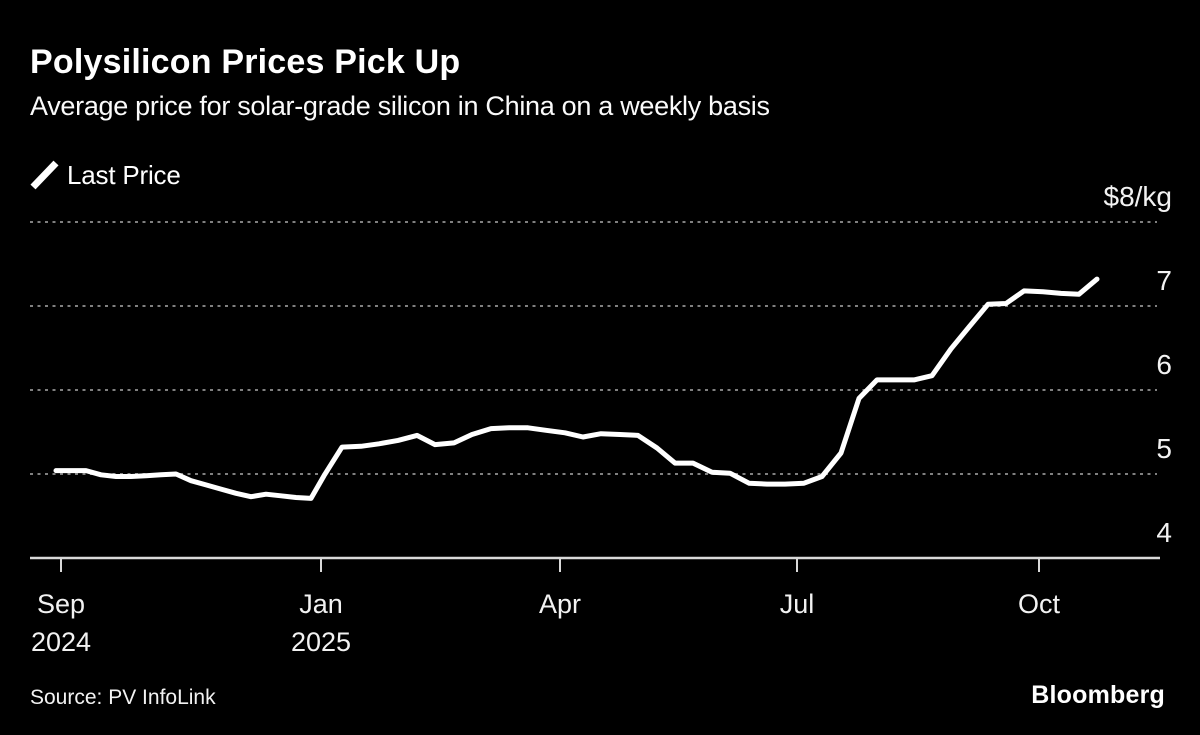 Image resolution: width=1200 pixels, height=735 pixels. What do you see at coordinates (1164, 532) in the screenshot?
I see `y-axis-label: 4` at bounding box center [1164, 532].